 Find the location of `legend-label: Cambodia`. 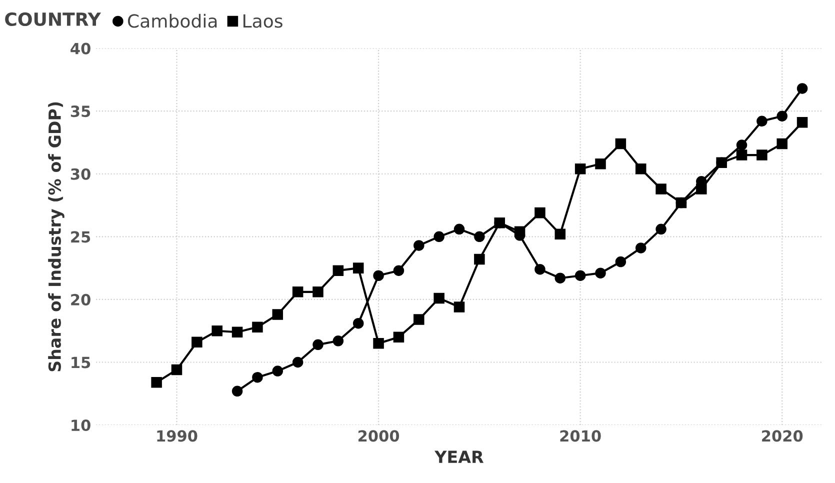

legend-label: Cambodia is located at coordinates (172, 21).